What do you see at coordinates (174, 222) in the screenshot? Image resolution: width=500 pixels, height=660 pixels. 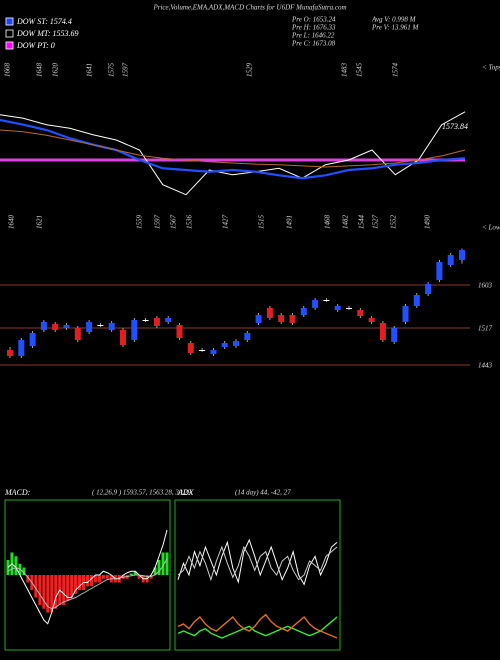 I see `low-label: 1567` at bounding box center [174, 222].